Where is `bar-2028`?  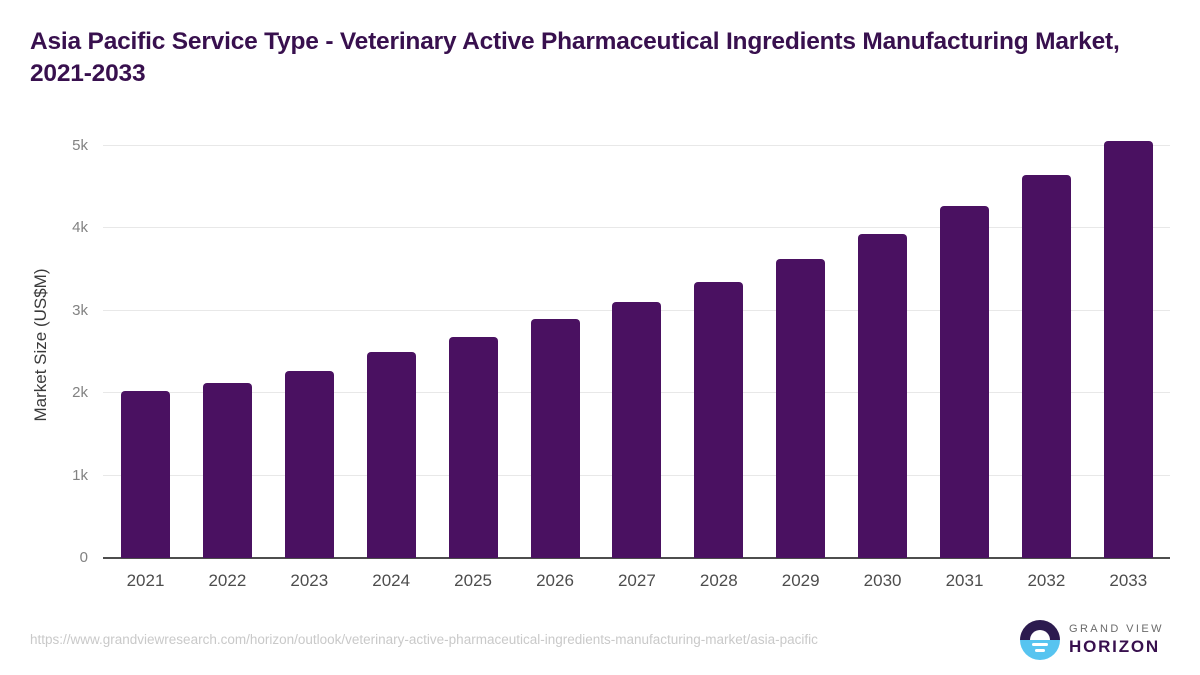 bar-2028 is located at coordinates (719, 419).